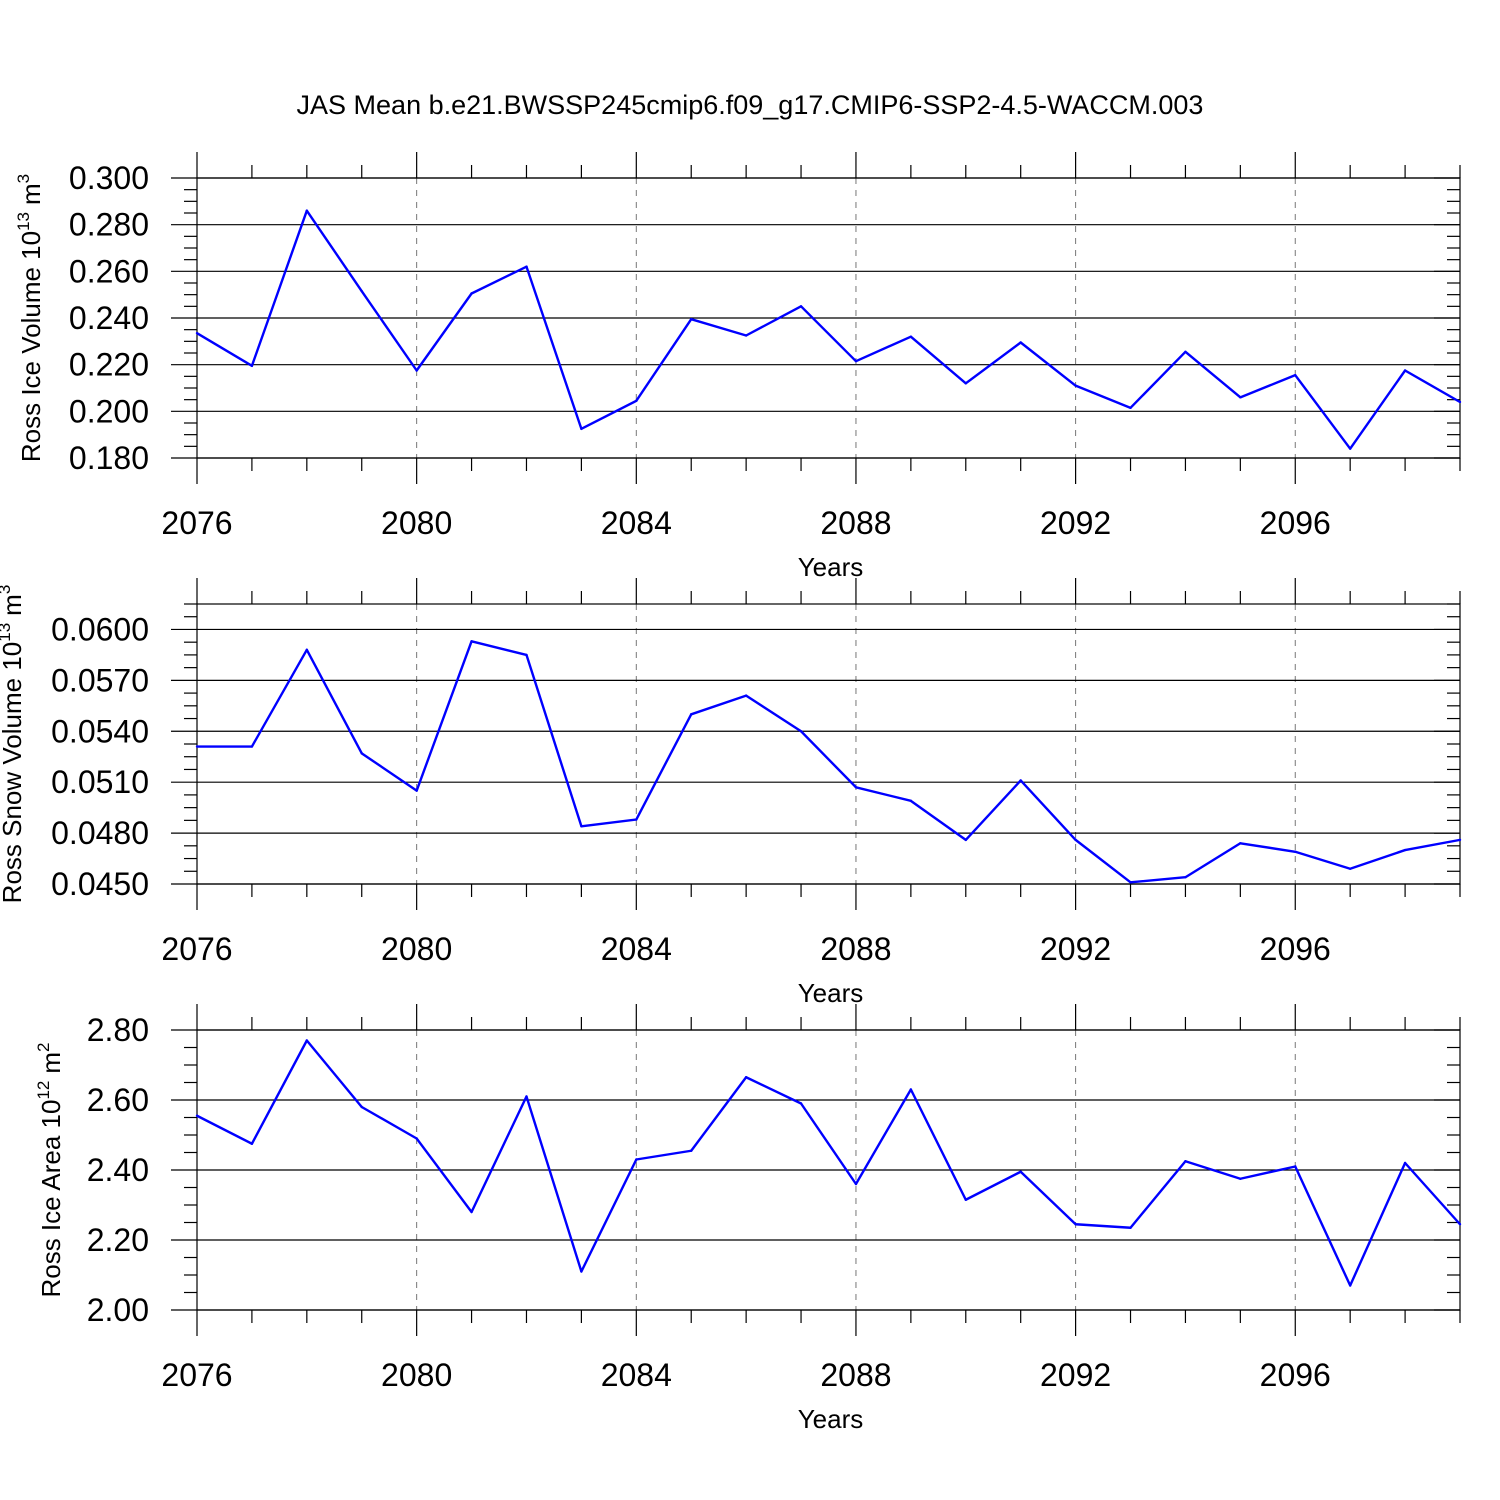  Describe the element at coordinates (636, 949) in the screenshot. I see `x-tick-label: 2084` at that location.